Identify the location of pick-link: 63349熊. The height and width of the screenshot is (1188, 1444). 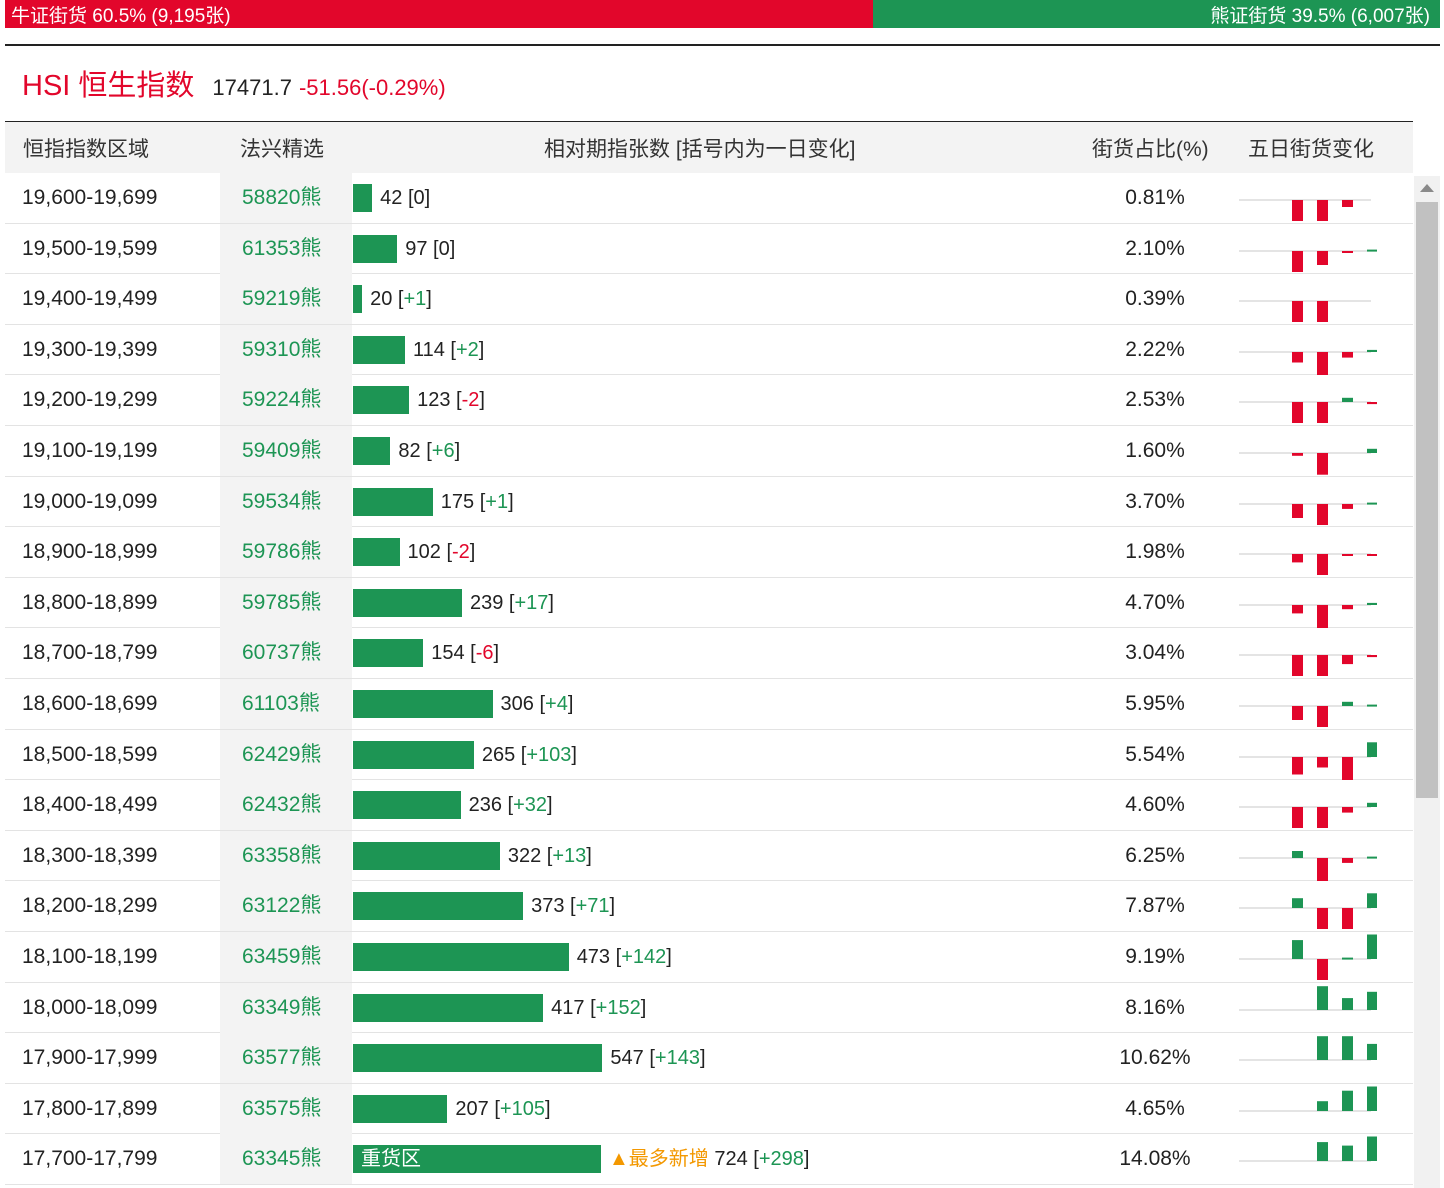
(282, 1007).